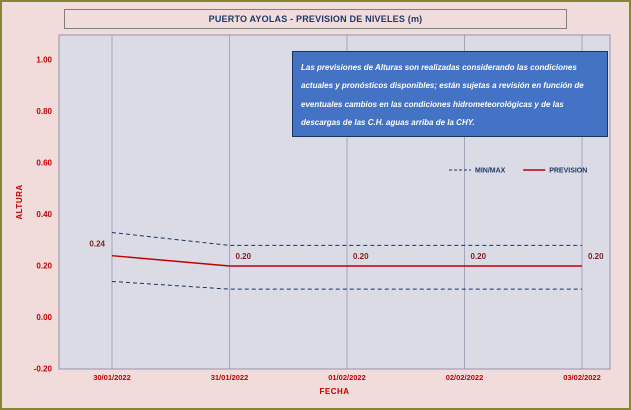 The height and width of the screenshot is (410, 631). Describe the element at coordinates (44, 317) in the screenshot. I see `y-tick-label: 0.00` at that location.